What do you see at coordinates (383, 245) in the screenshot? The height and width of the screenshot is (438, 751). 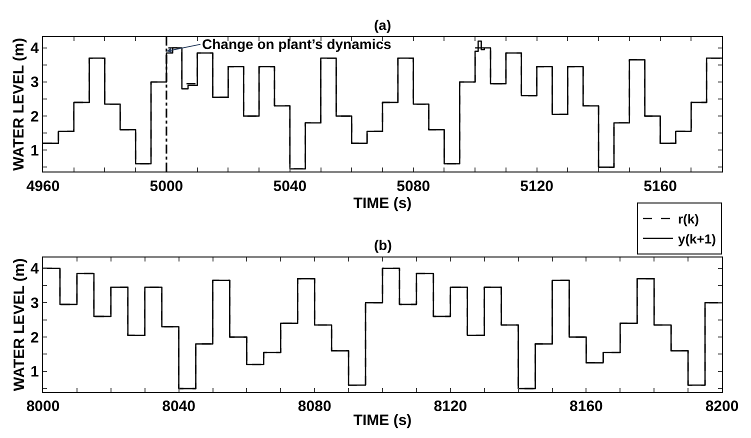 I see `chart-title: (b)` at bounding box center [383, 245].